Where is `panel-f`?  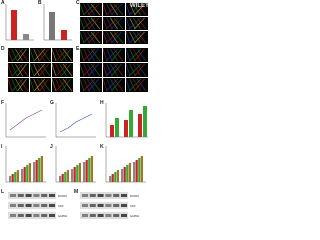 panel-f is located at coordinates (25, 120).